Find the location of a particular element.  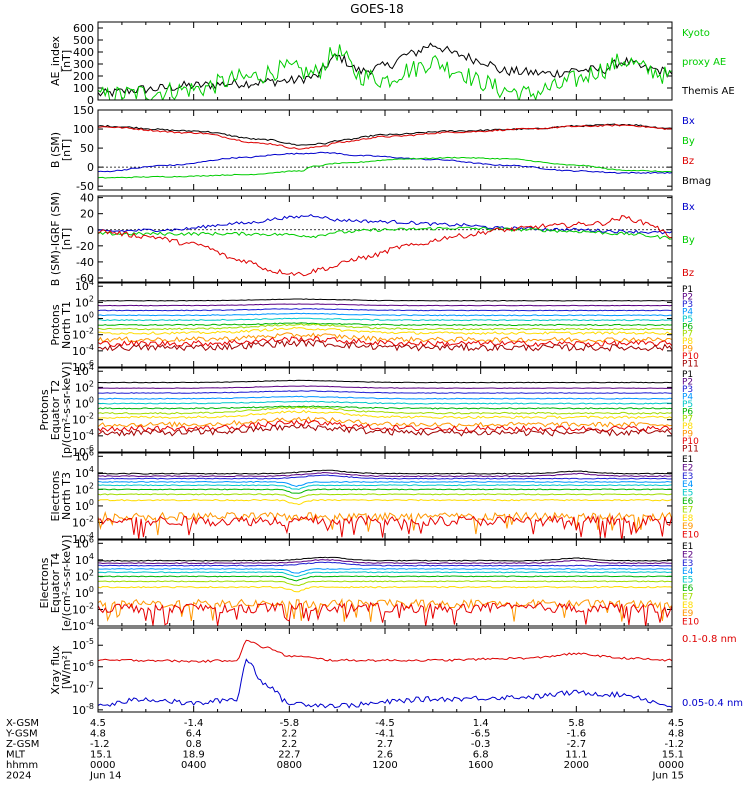

y-tick-label: 10⁴ is located at coordinates (84, 472).